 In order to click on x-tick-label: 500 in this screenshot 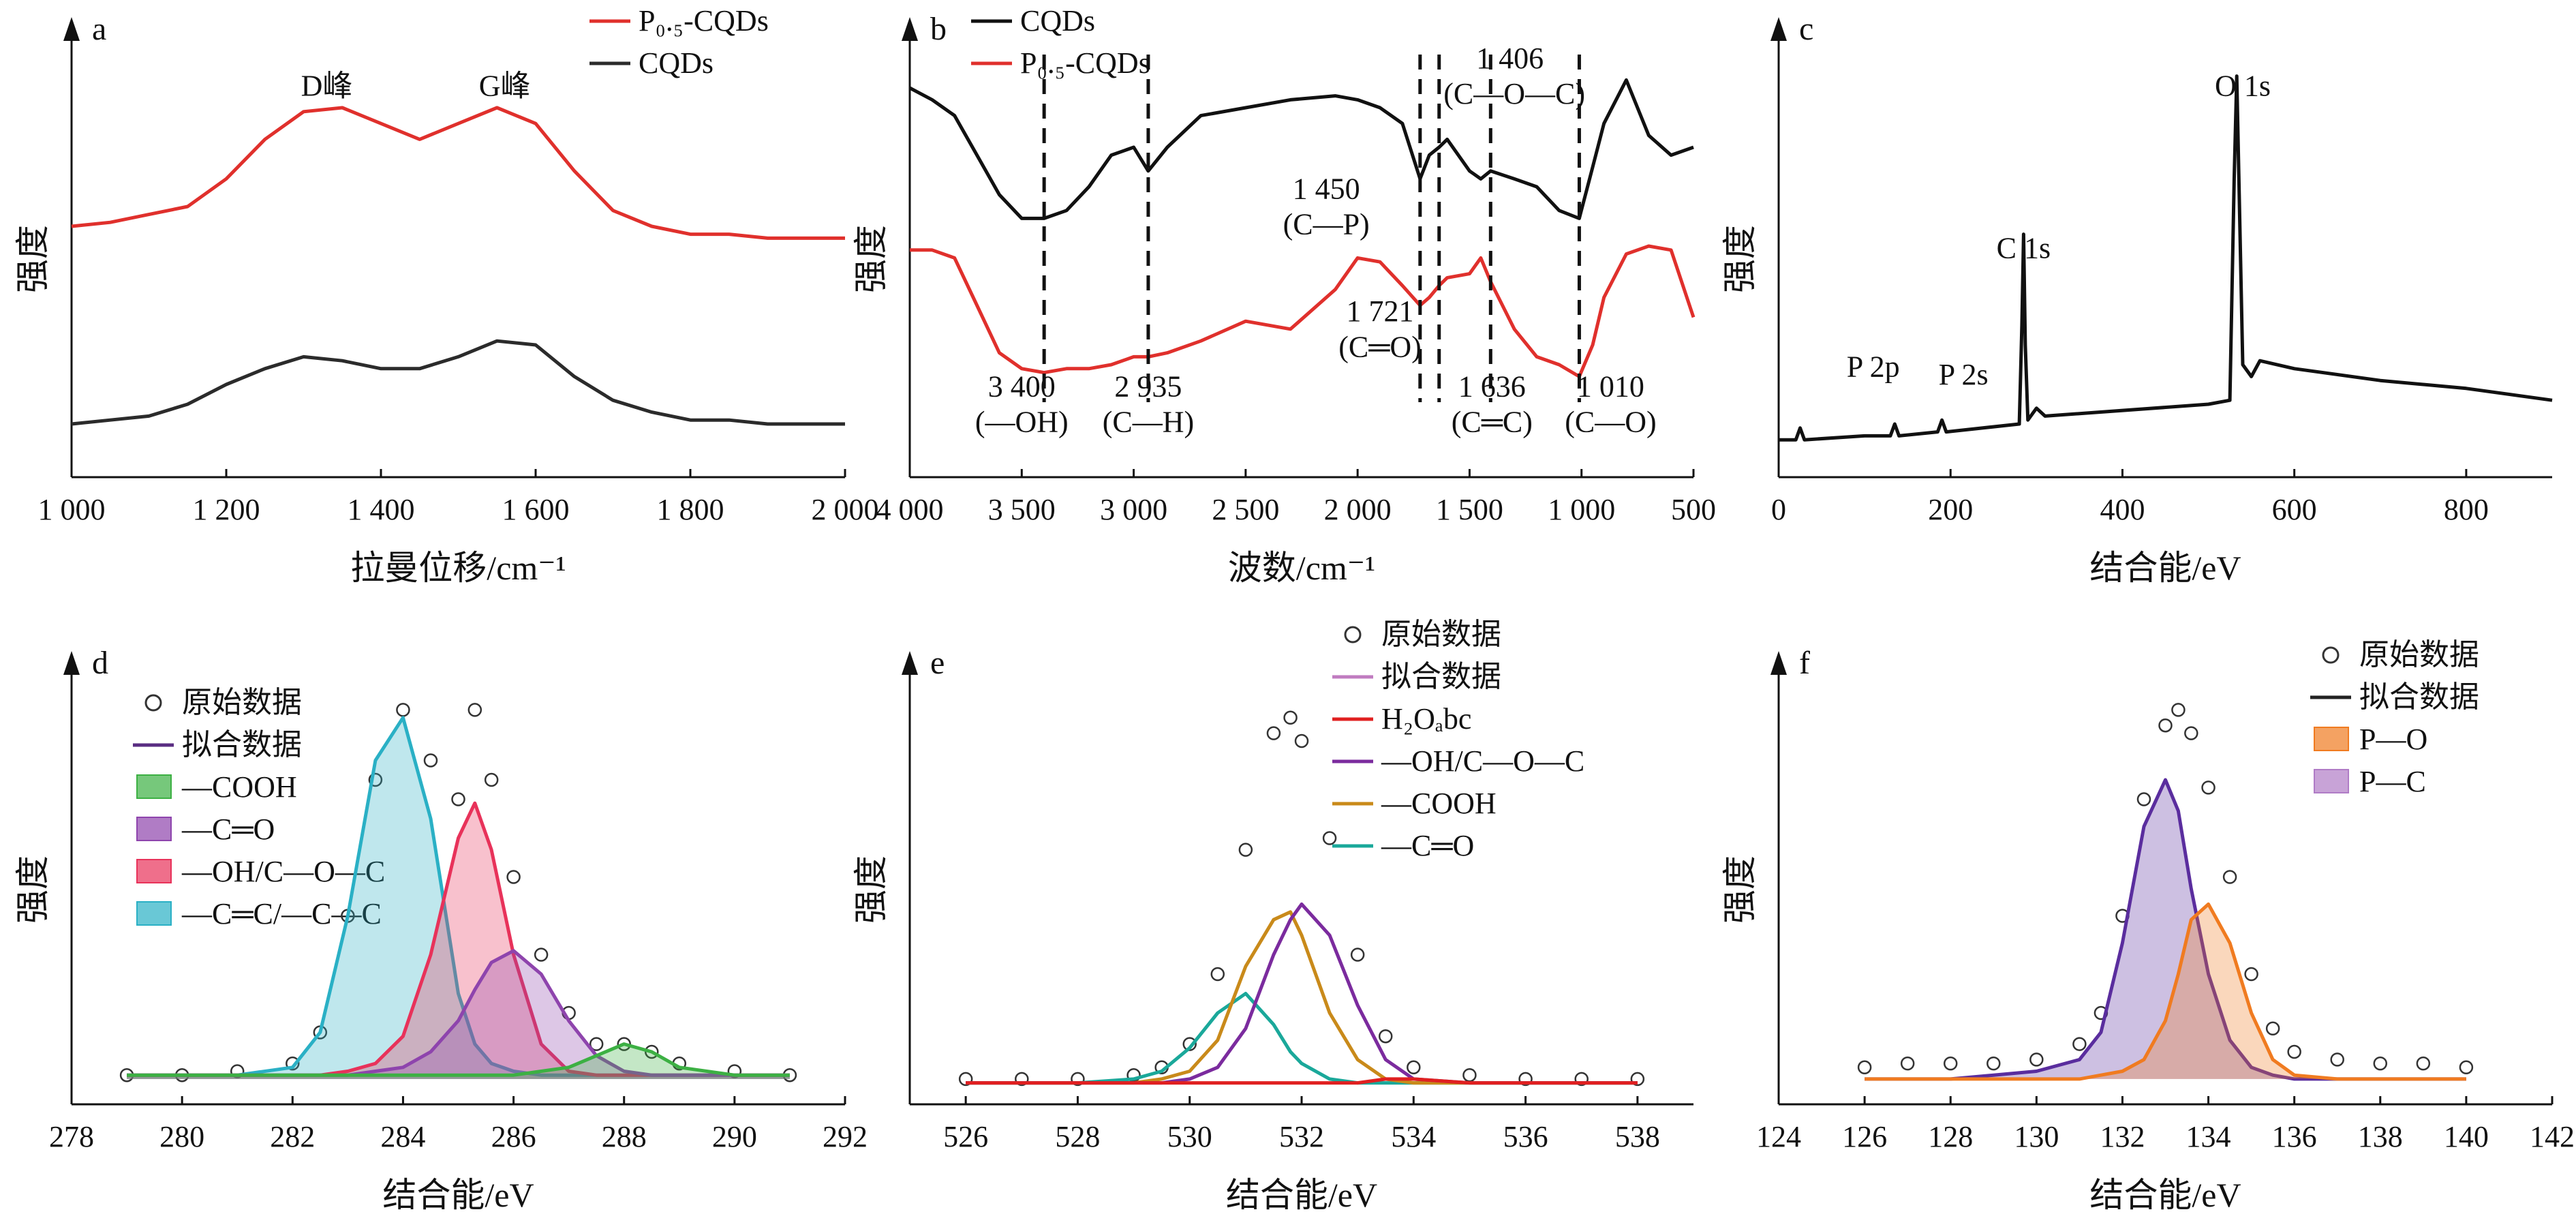, I will do `click(1693, 509)`.